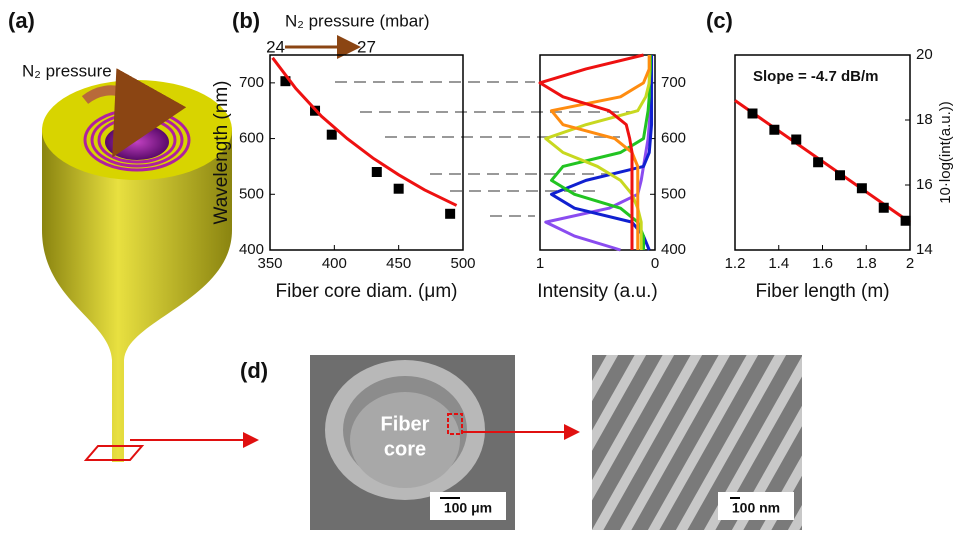 The width and height of the screenshot is (967, 533). Describe the element at coordinates (221, 153) in the screenshot. I see `y-axis-label: Wavelength (nm)` at that location.